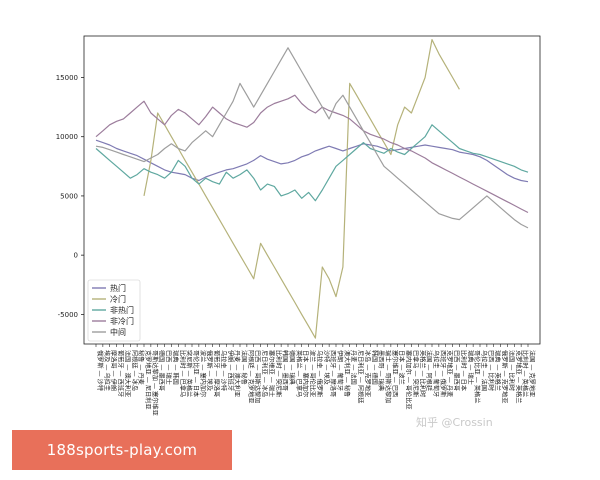 This screenshot has width=600, height=480. I want to click on x-tick-label: 巴西 — 瑞士, so click(169, 367).